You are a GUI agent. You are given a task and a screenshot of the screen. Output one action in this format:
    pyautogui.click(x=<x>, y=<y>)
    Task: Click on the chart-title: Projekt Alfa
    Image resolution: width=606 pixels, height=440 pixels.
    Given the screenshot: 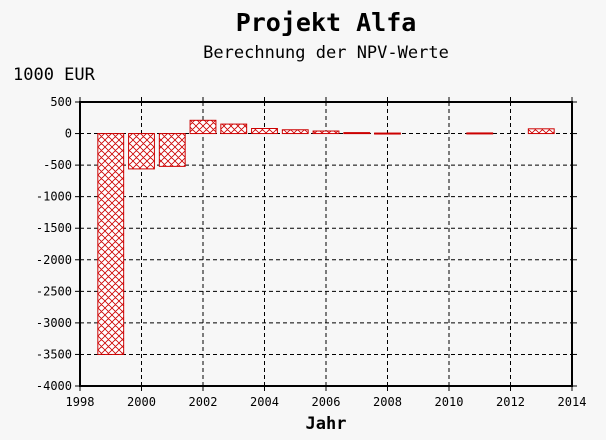 What is the action you would take?
    pyautogui.click(x=326, y=22)
    